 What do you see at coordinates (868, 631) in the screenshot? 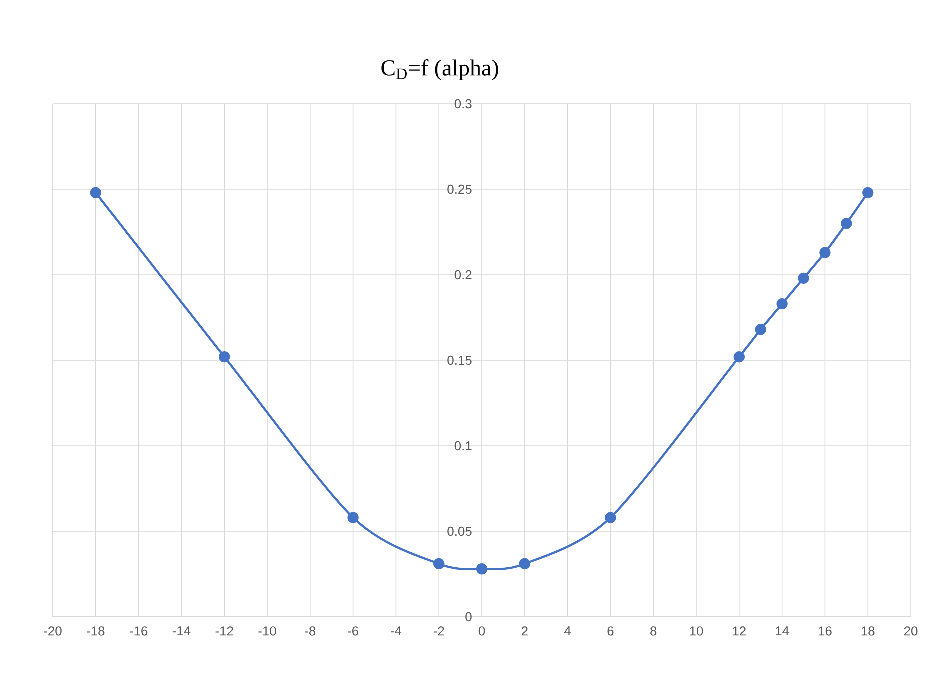
I see `x-tick-label: 18` at bounding box center [868, 631].